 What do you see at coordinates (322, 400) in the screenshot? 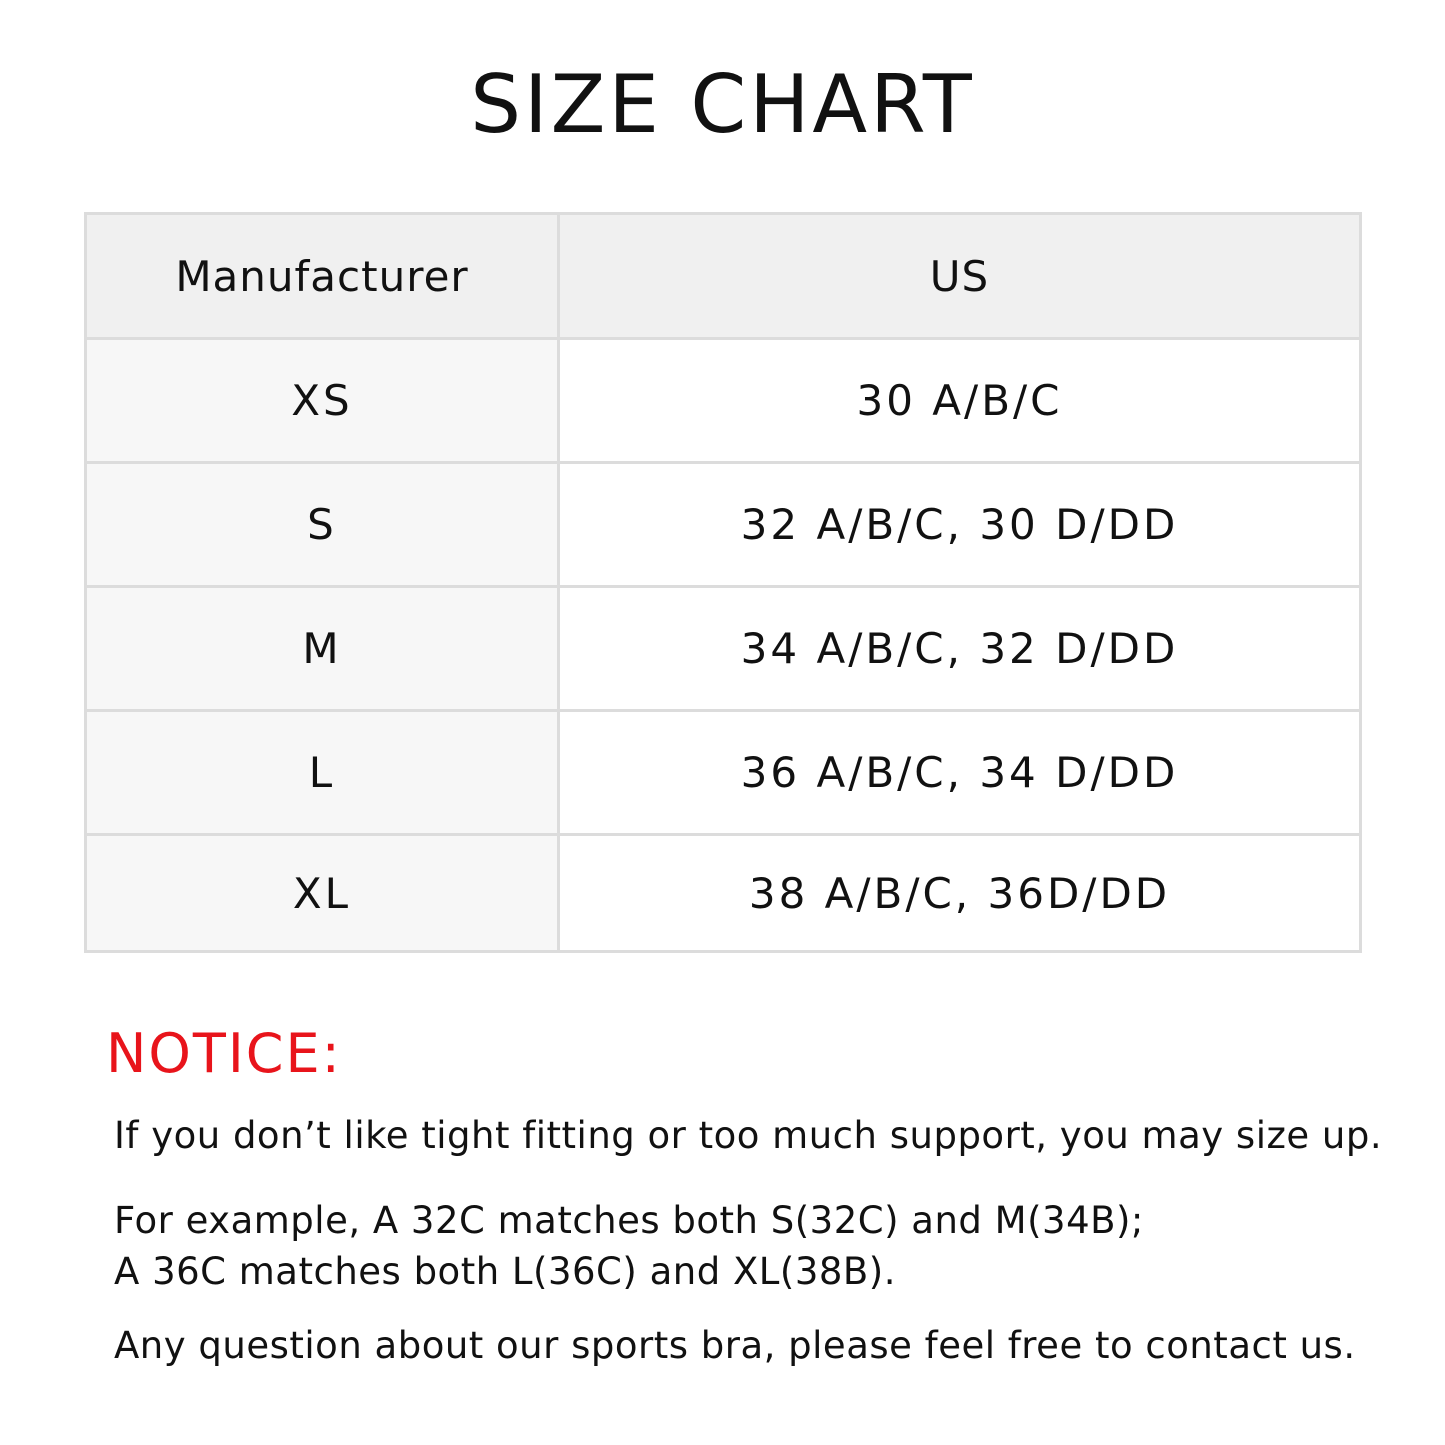
I see `manufacturer-size: XS` at bounding box center [322, 400].